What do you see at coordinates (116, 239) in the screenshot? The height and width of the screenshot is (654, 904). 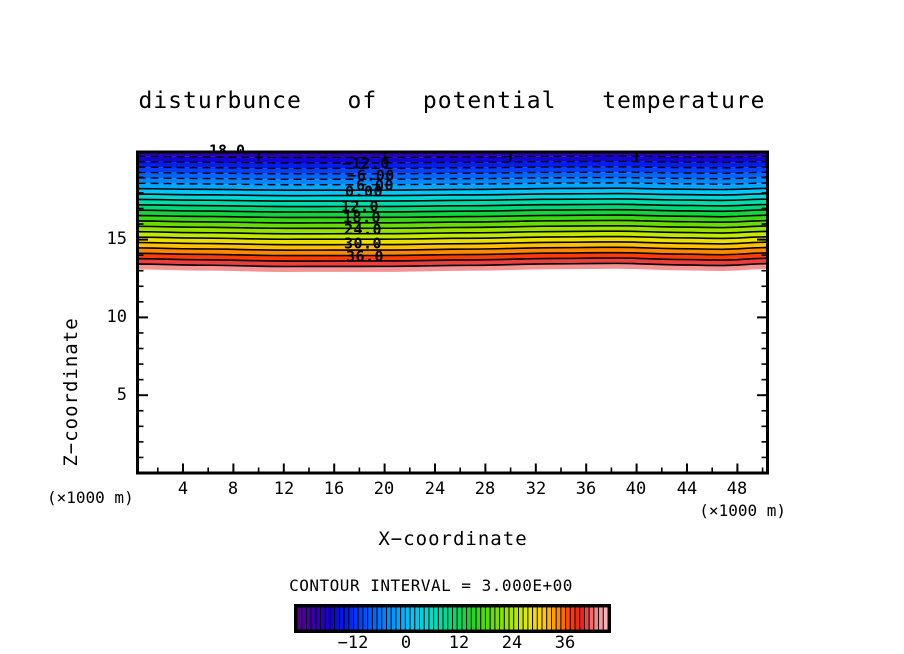 I see `y-tick-label: 15` at bounding box center [116, 239].